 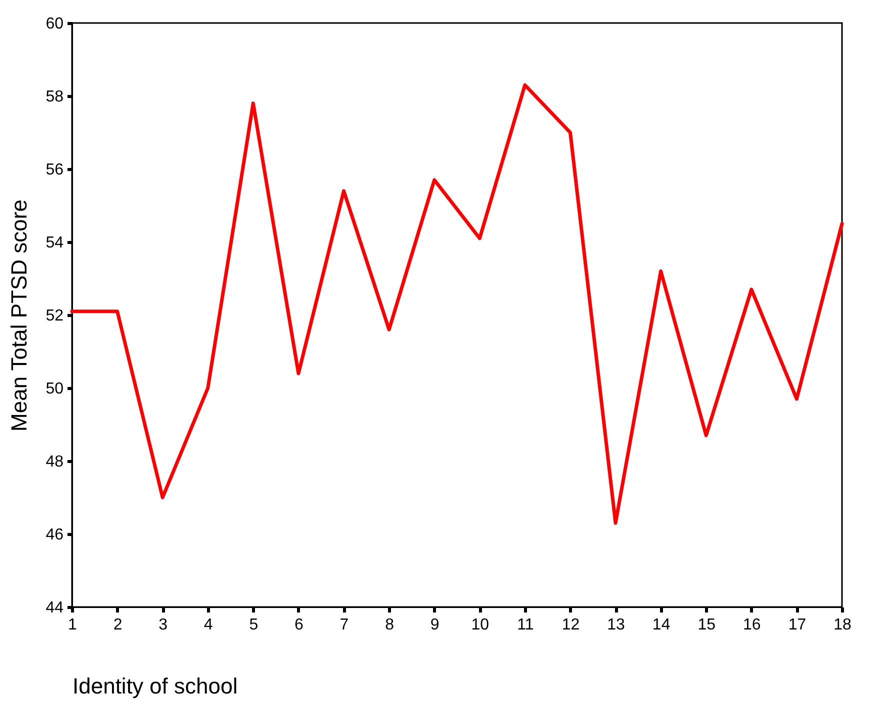 What do you see at coordinates (435, 625) in the screenshot?
I see `x-tick-label: 9` at bounding box center [435, 625].